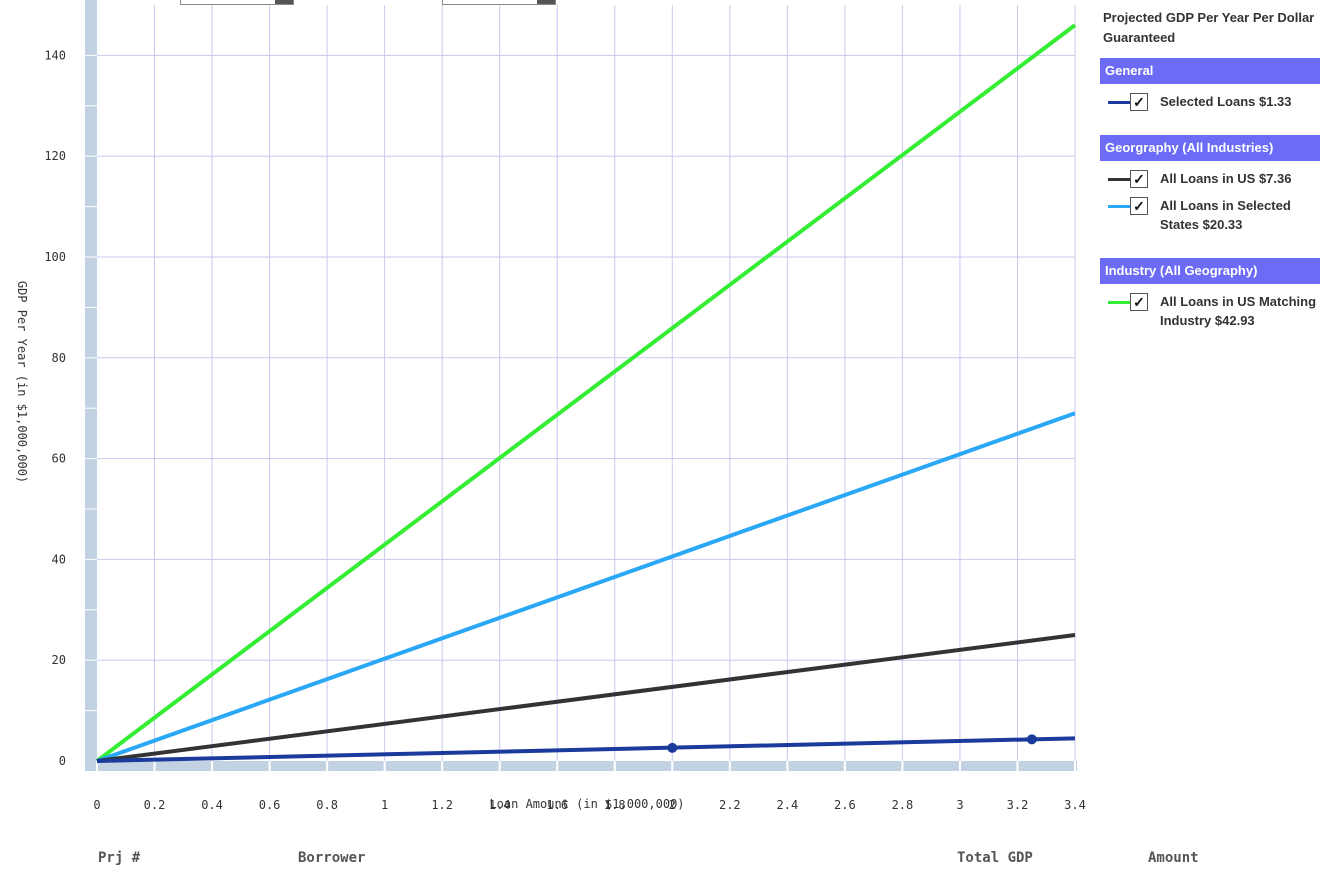 Image resolution: width=1320 pixels, height=872 pixels. Describe the element at coordinates (788, 805) in the screenshot. I see `x-tick-label: 2.4` at that location.